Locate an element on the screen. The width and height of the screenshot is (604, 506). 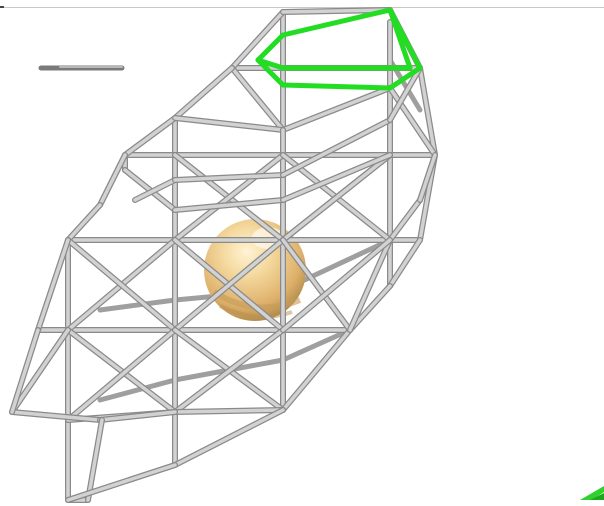
highlighted-mesh is located at coordinates (339, 49).